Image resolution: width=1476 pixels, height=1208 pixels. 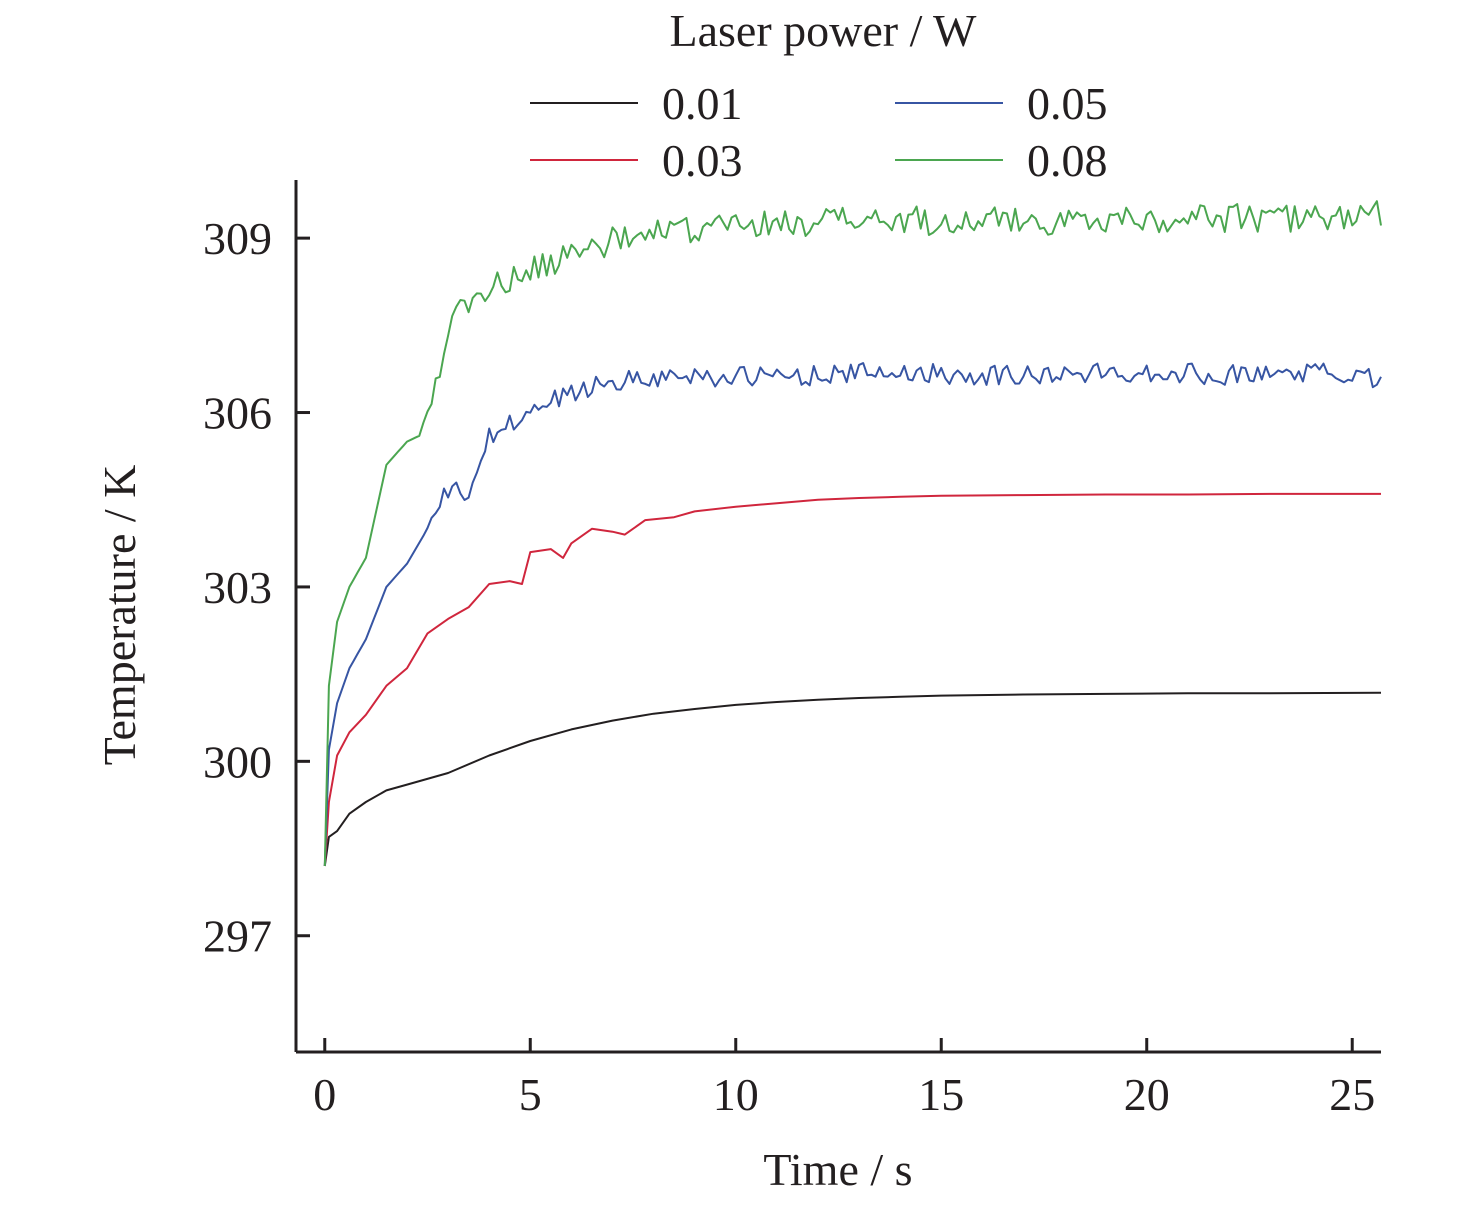 What do you see at coordinates (1352, 1094) in the screenshot?
I see `x-tick-label: 25` at bounding box center [1352, 1094].